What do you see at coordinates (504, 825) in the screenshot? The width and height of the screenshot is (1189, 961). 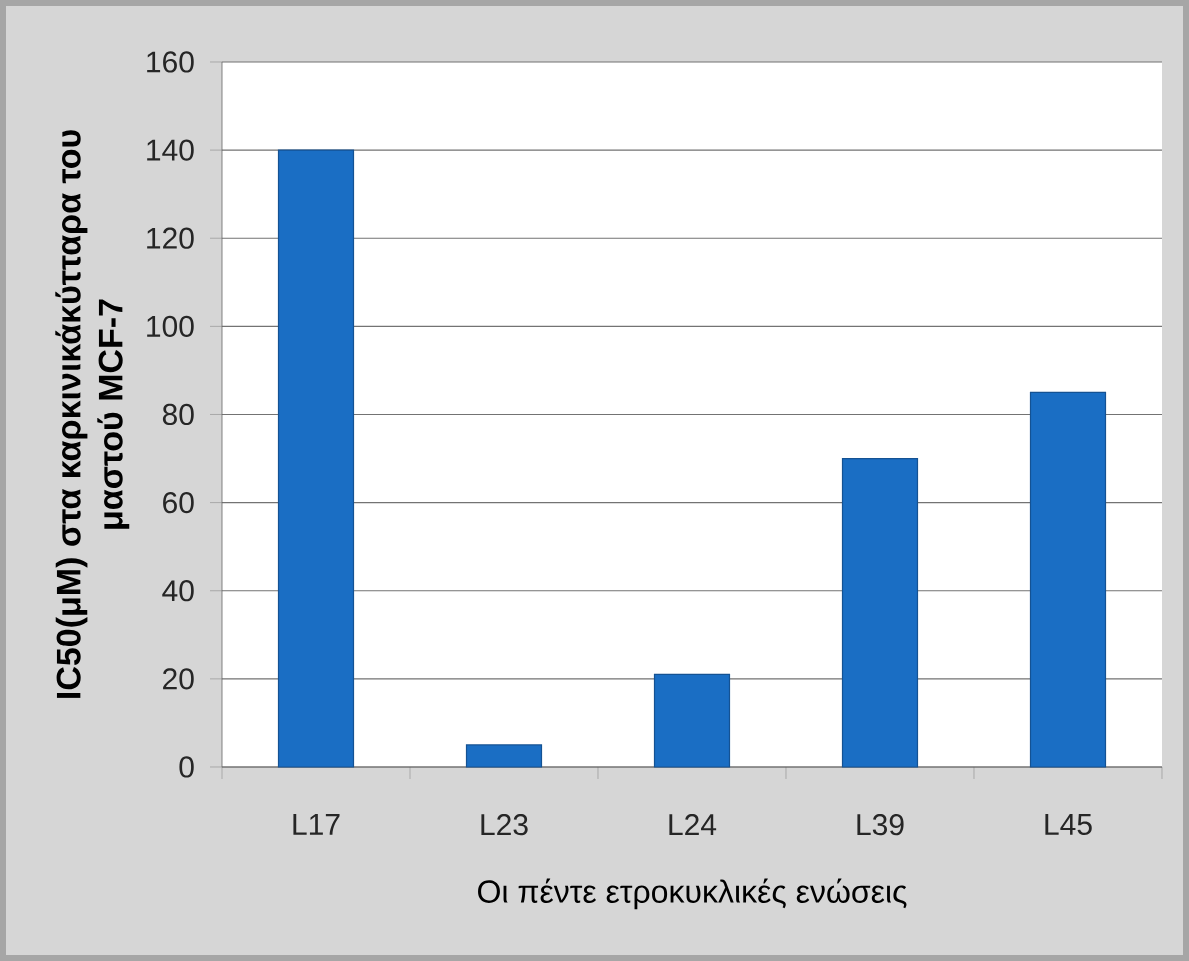 I see `x-tick-label: L23` at bounding box center [504, 825].